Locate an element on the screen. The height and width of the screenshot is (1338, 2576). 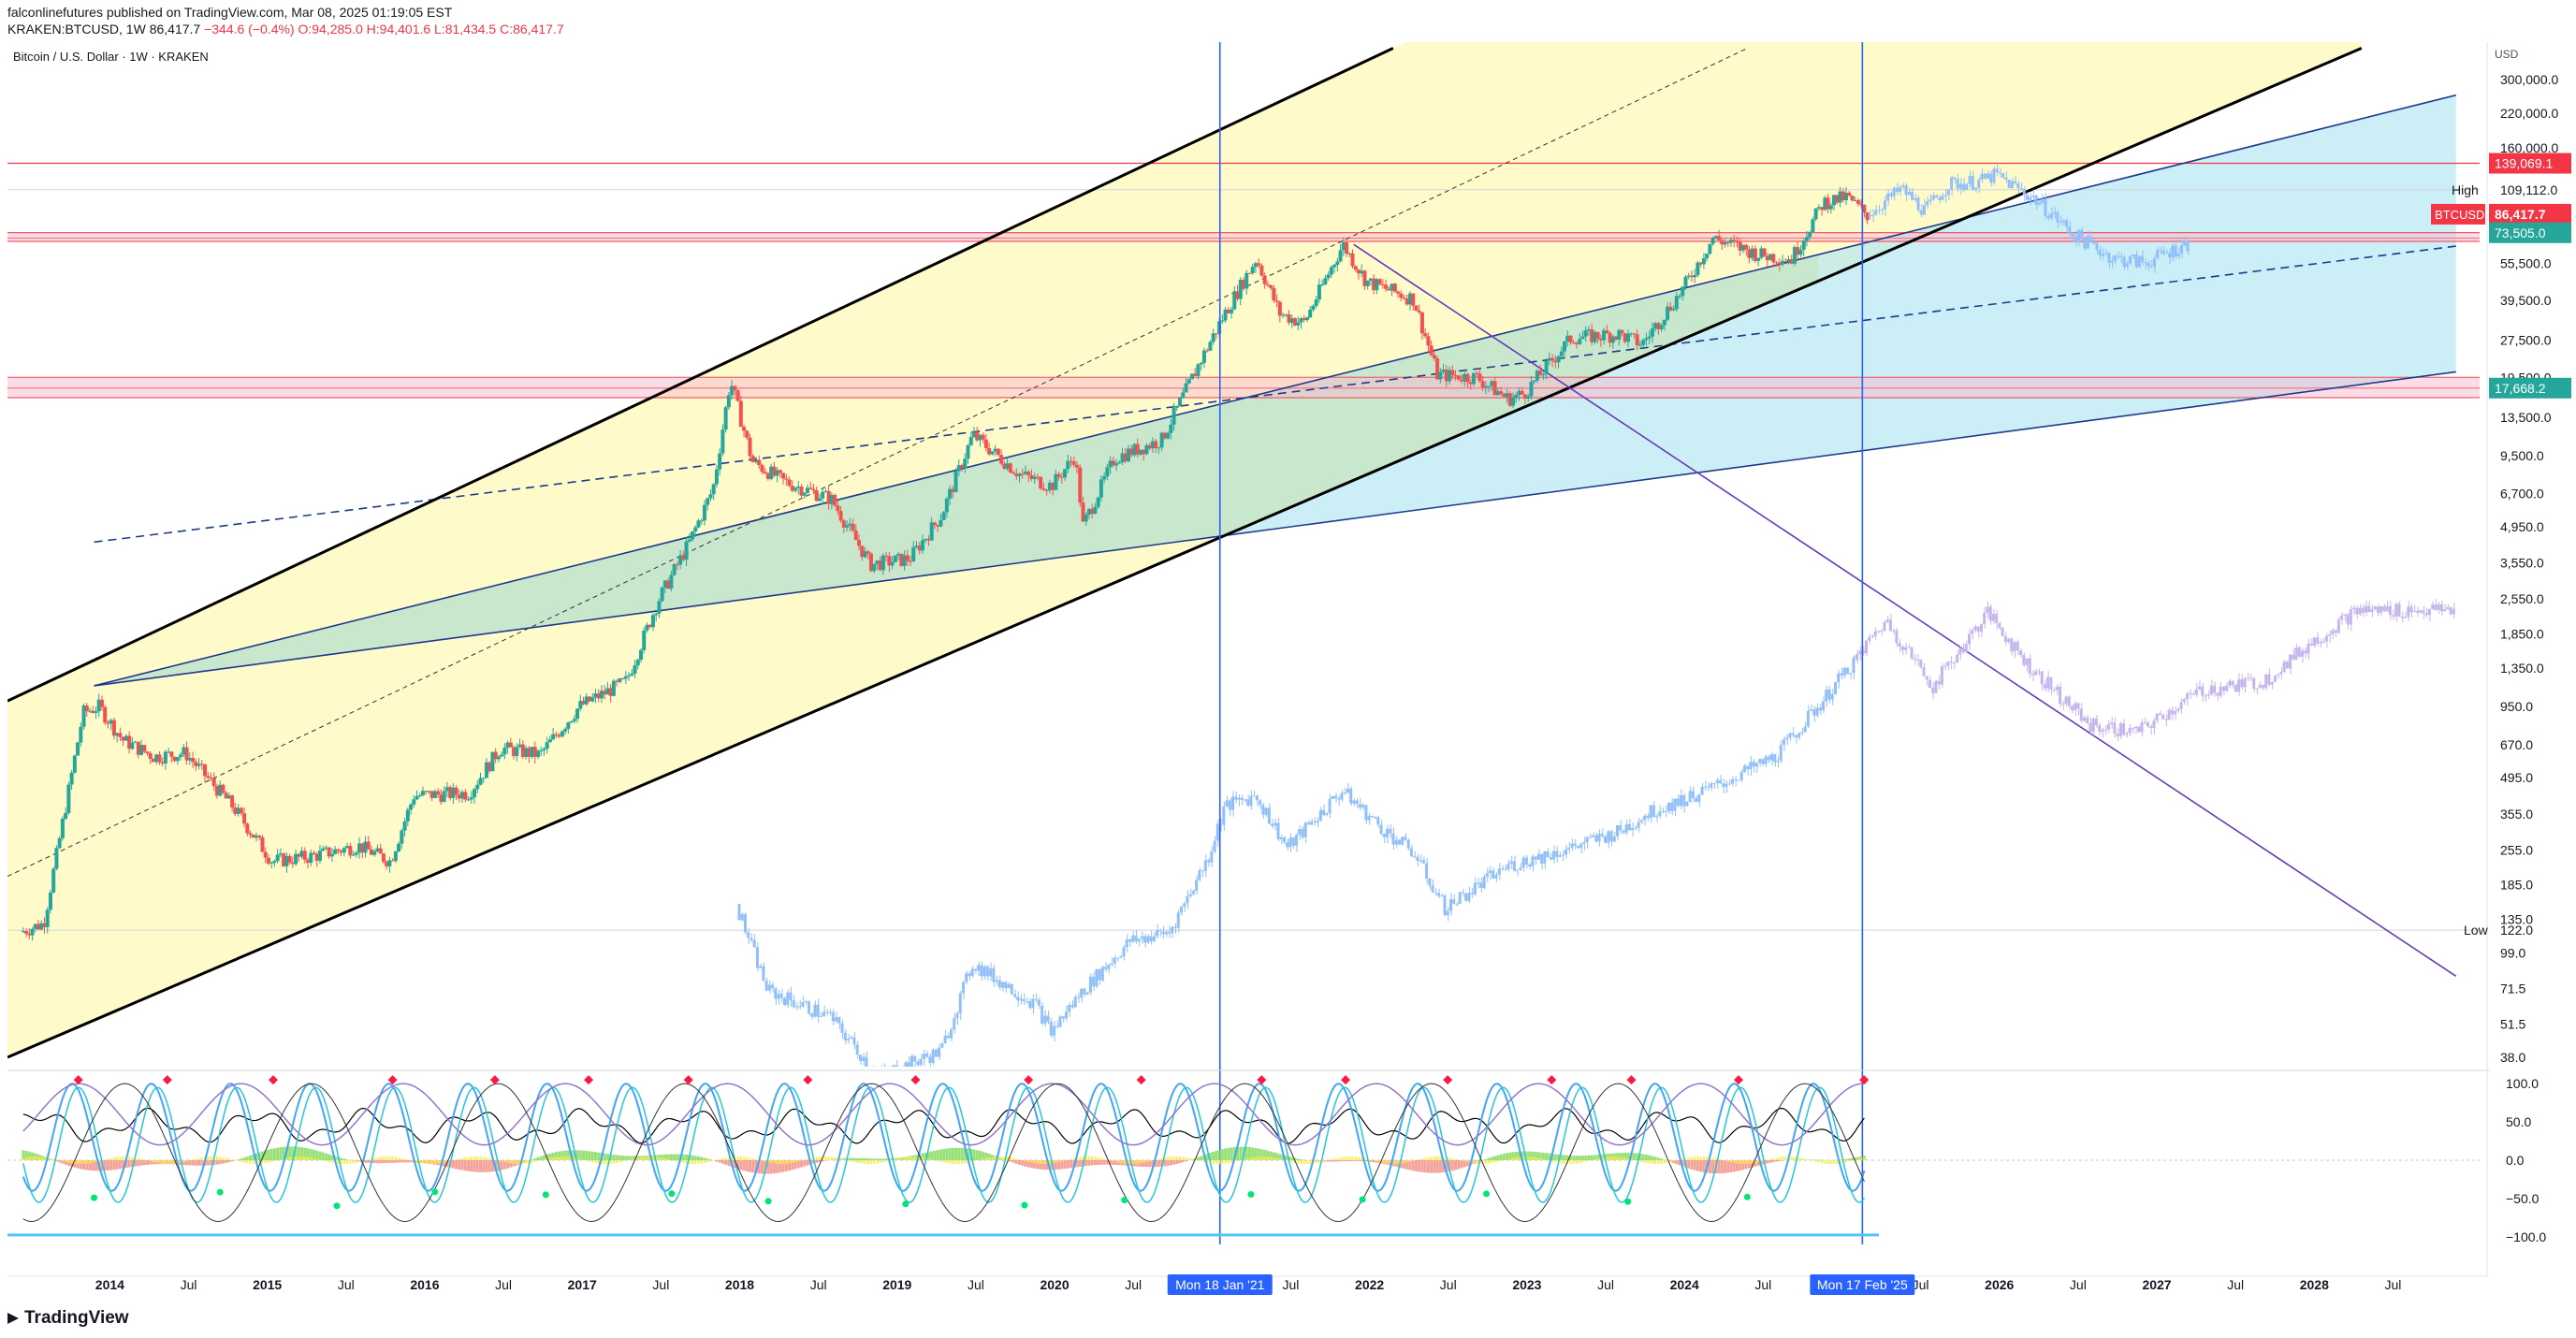
y-tick-label: 495.0 is located at coordinates (2516, 777).